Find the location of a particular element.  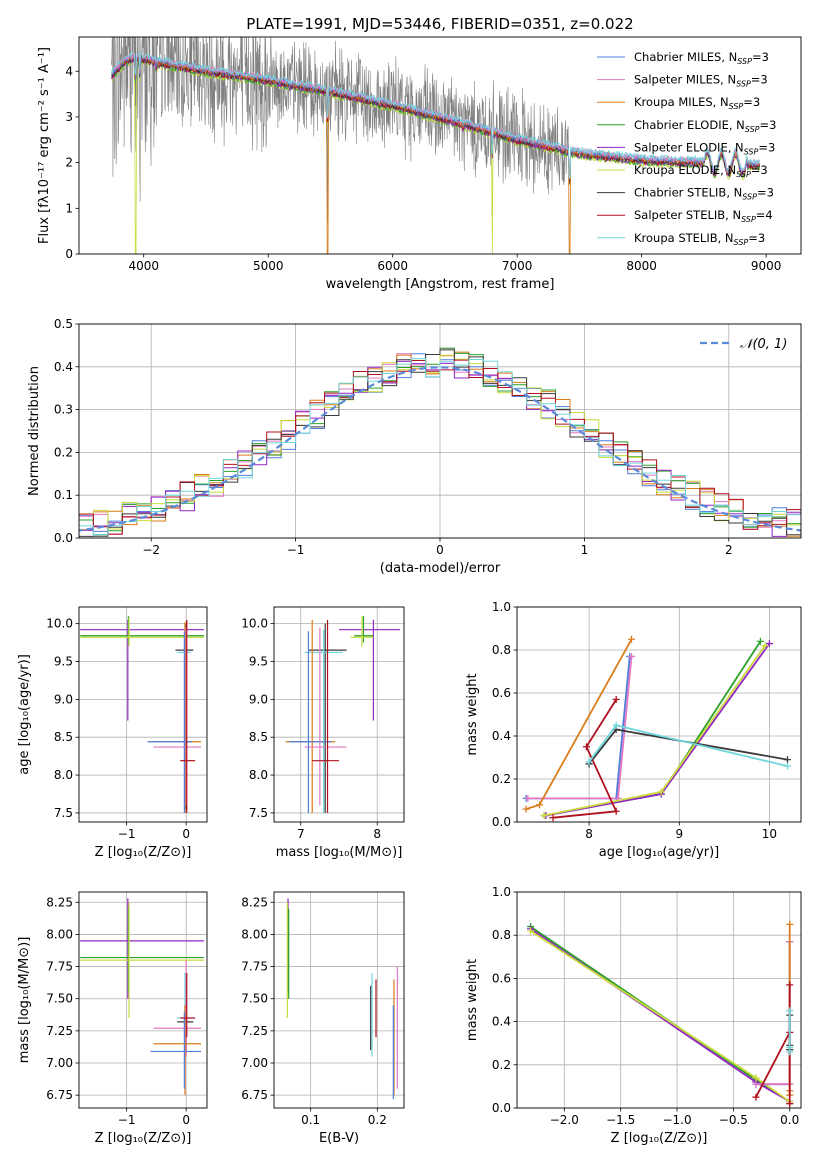

weight_vs_Z-x-tick-label: −2.0 is located at coordinates (564, 1120).